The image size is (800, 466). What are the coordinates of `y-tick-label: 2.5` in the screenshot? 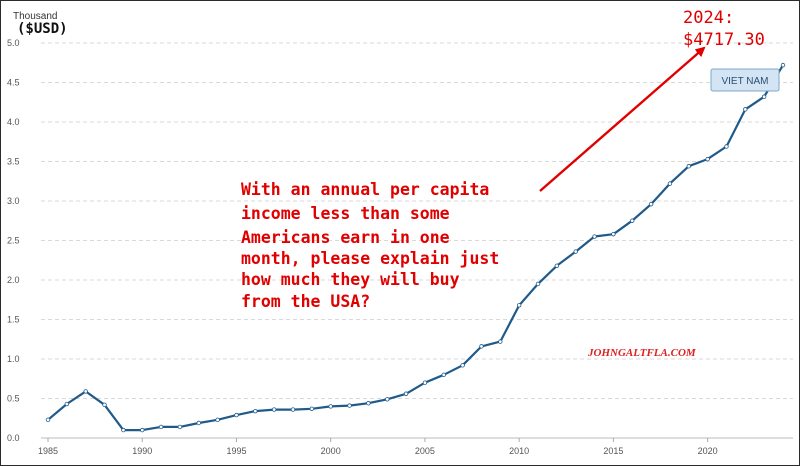 It's located at (13, 241).